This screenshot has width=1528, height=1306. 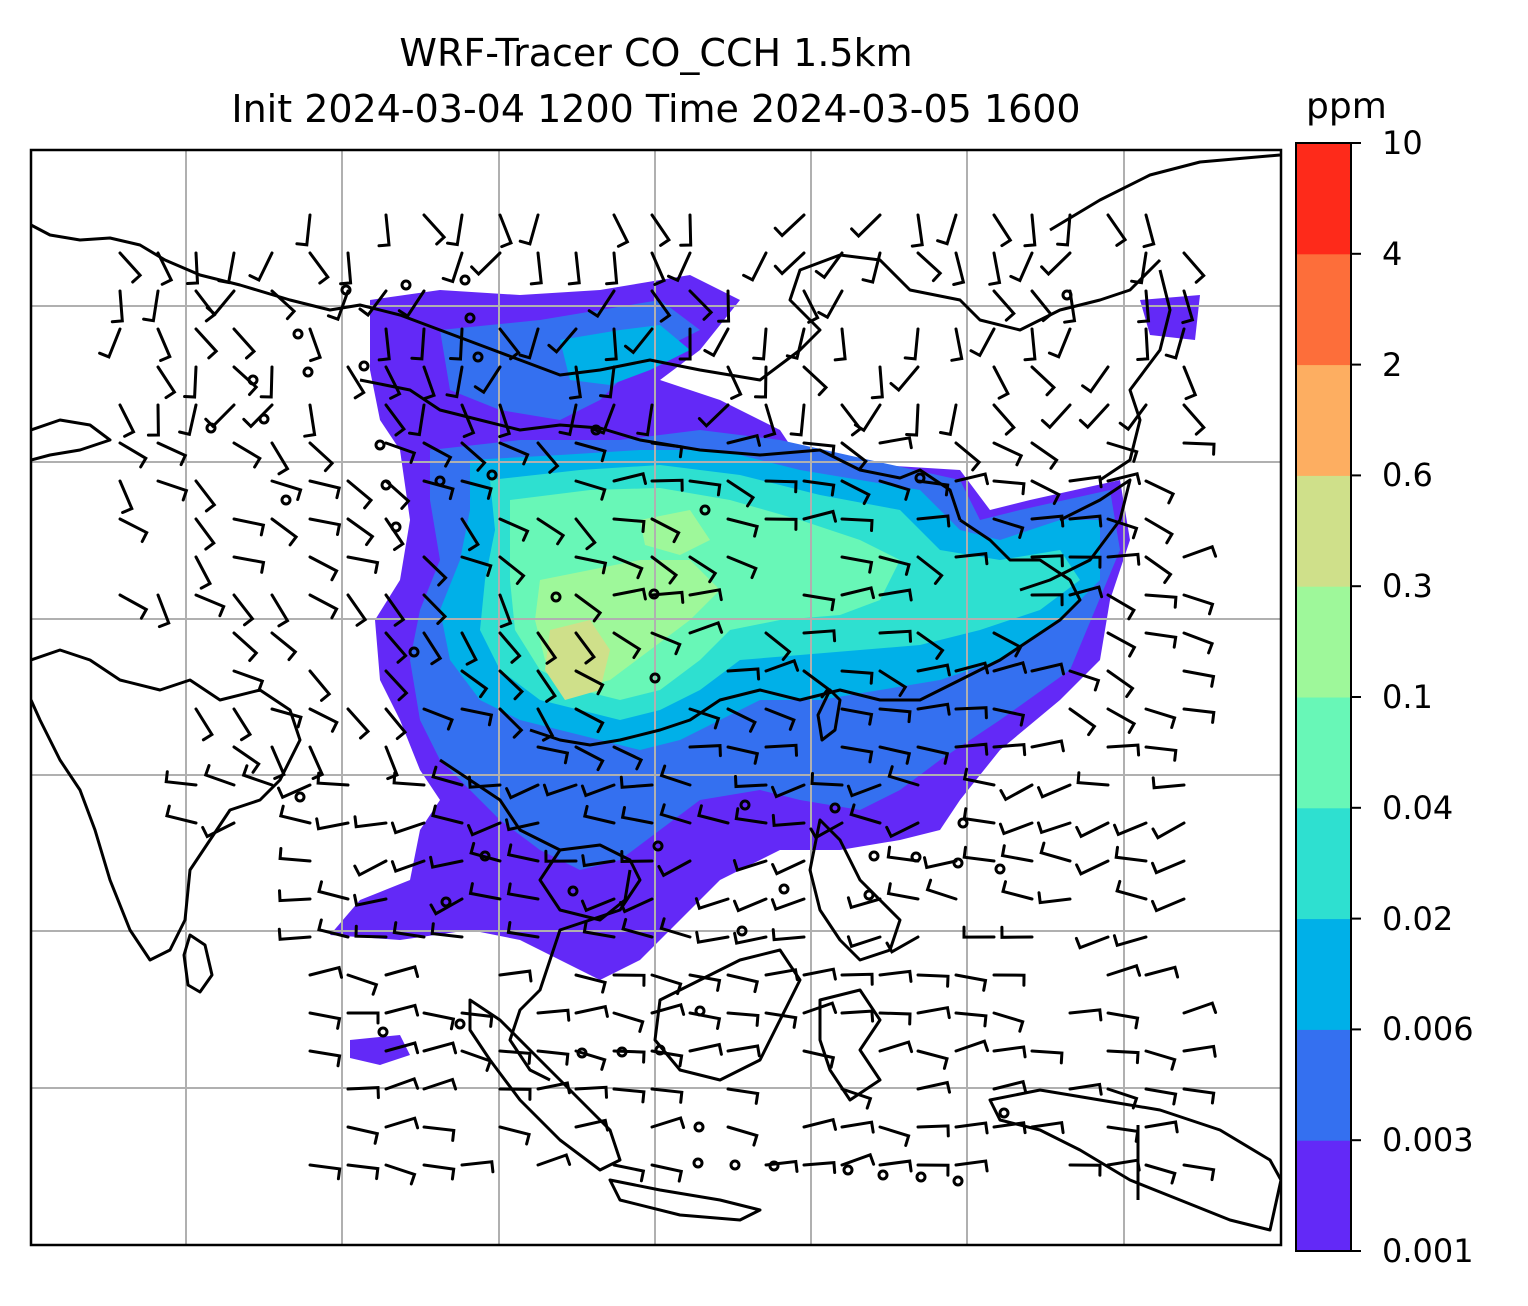 What do you see at coordinates (1418, 918) in the screenshot?
I see `colorbar-tick-label: 0.02` at bounding box center [1418, 918].